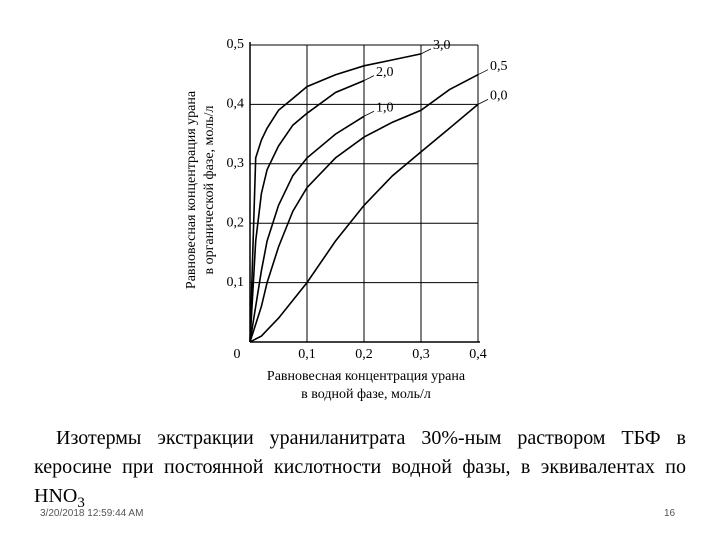  I want to click on series-label: 3,0, so click(442, 45).